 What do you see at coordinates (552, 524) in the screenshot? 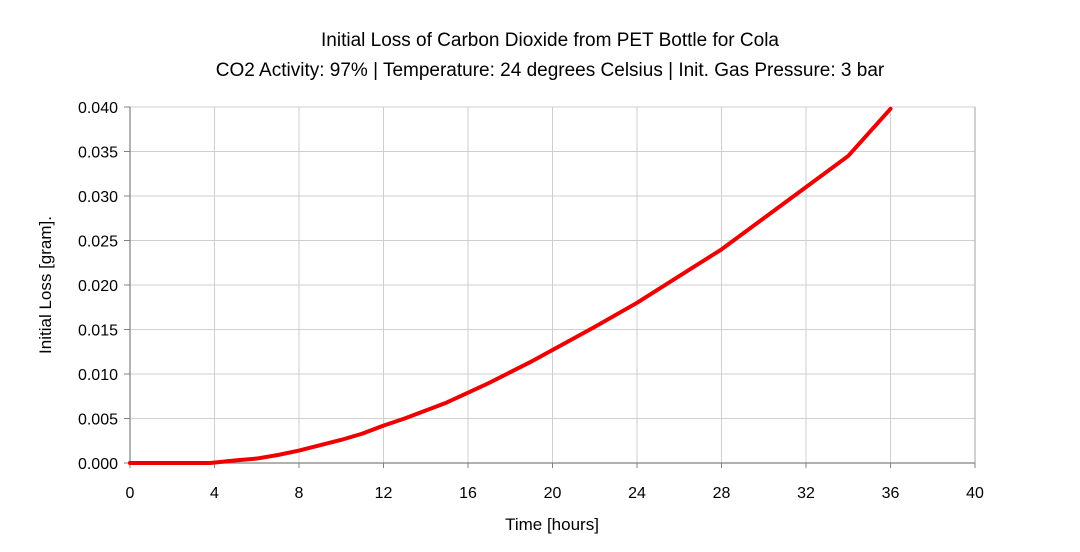
I see `x-axis-label: Time [hours]` at bounding box center [552, 524].